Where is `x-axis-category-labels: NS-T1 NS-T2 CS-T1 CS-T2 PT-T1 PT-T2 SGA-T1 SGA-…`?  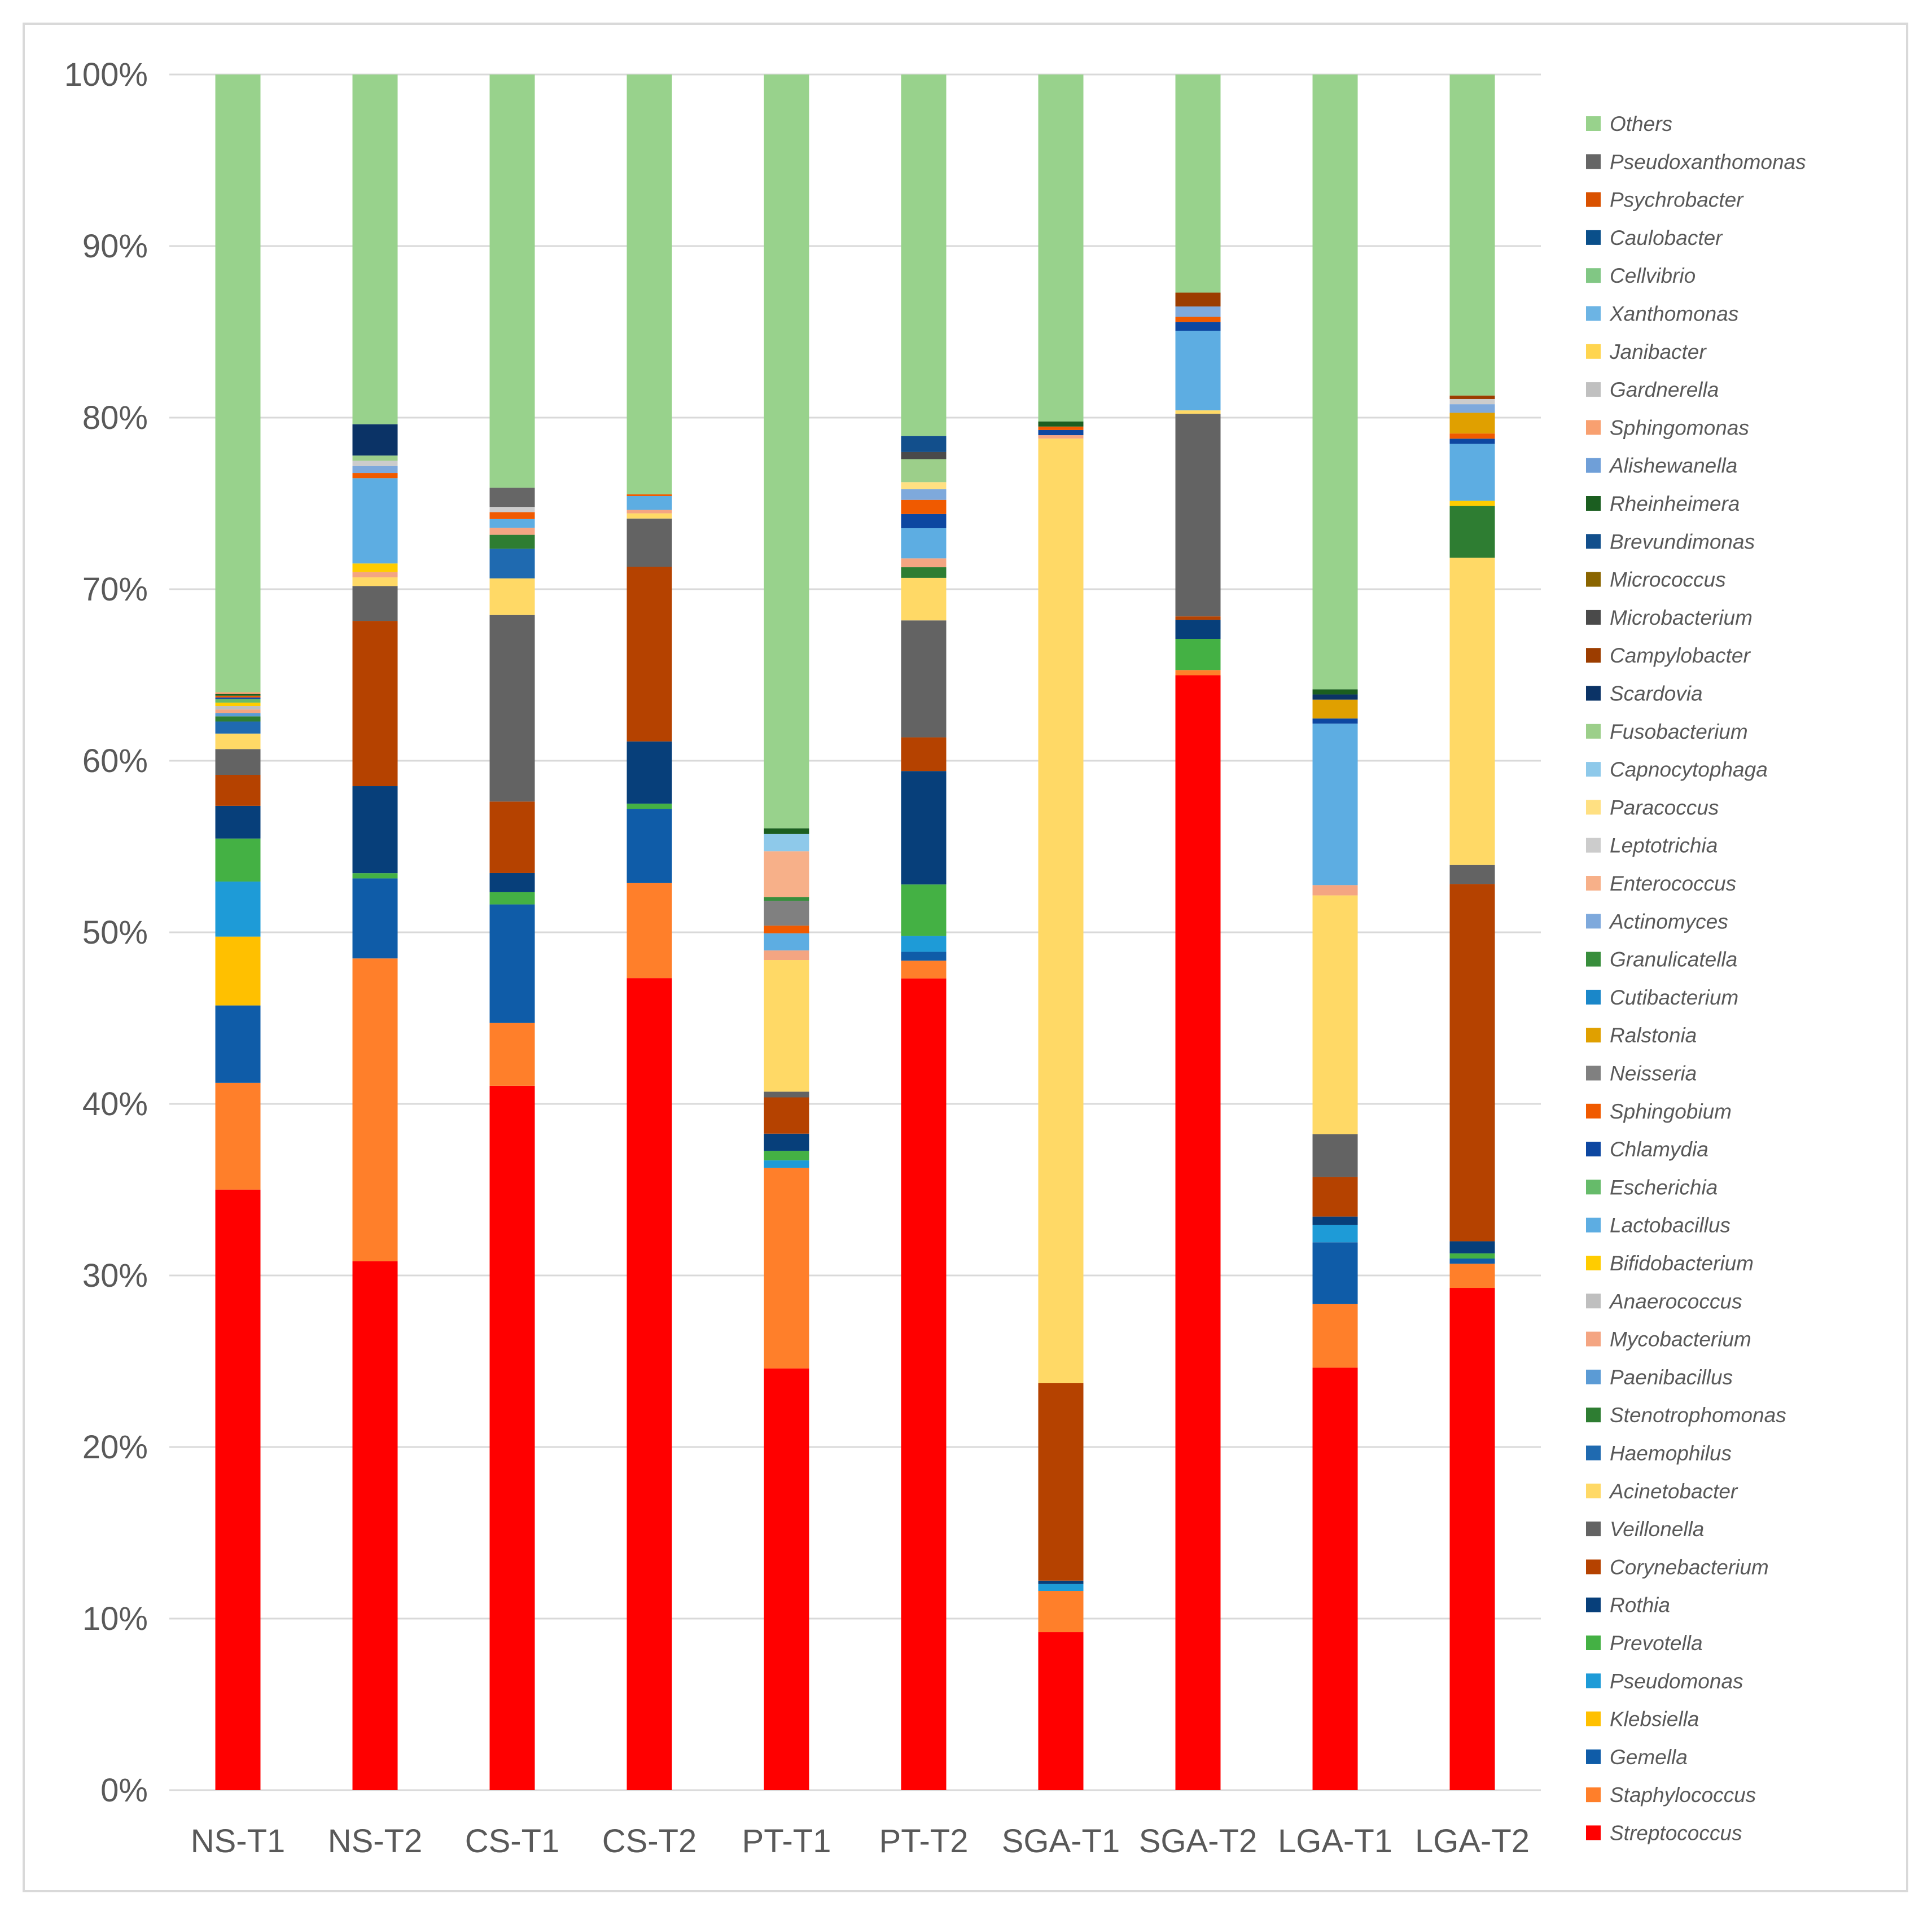 x-axis-category-labels: NS-T1 NS-T2 CS-T1 CS-T2 PT-T1 PT-T2 SGA-T1 SGA-… is located at coordinates (860, 1841).